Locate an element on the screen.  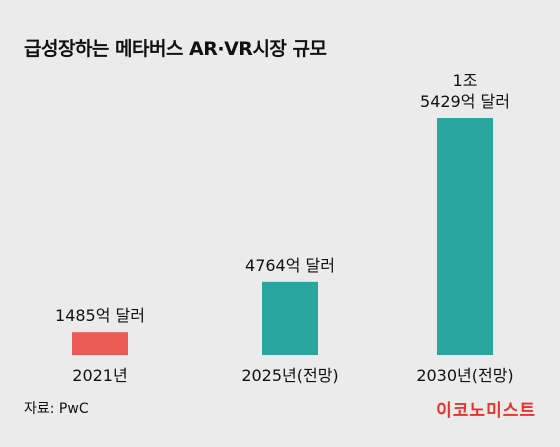
category-label-1: 2025년(전망) is located at coordinates (289, 375).